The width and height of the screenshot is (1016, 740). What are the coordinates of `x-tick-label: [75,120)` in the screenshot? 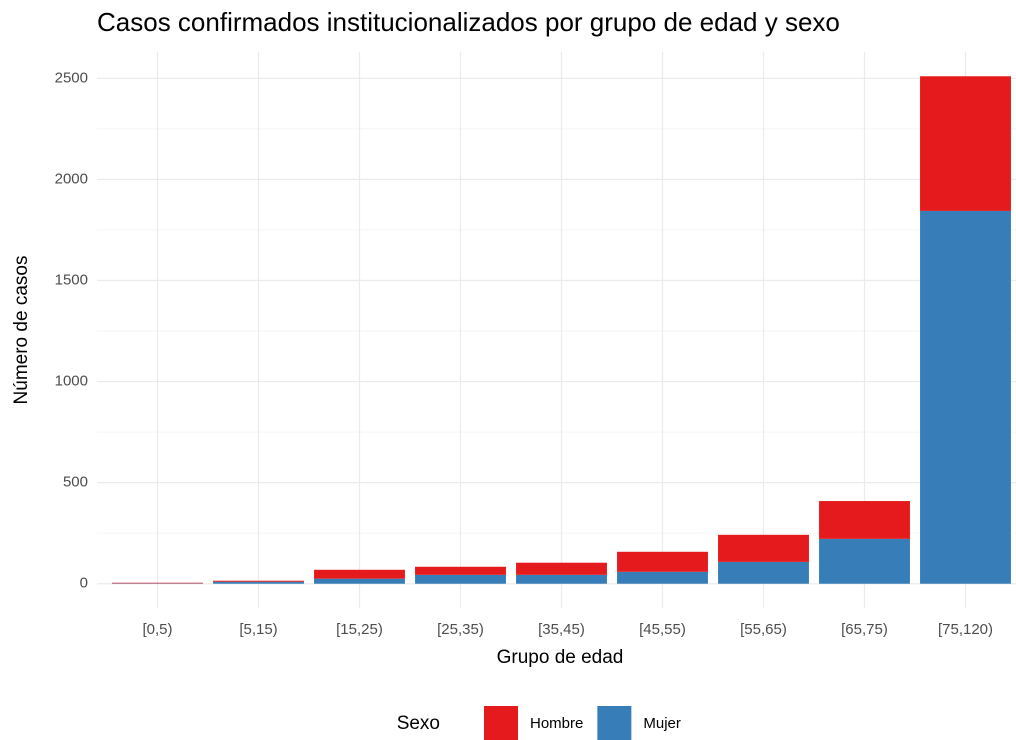 It's located at (965, 629).